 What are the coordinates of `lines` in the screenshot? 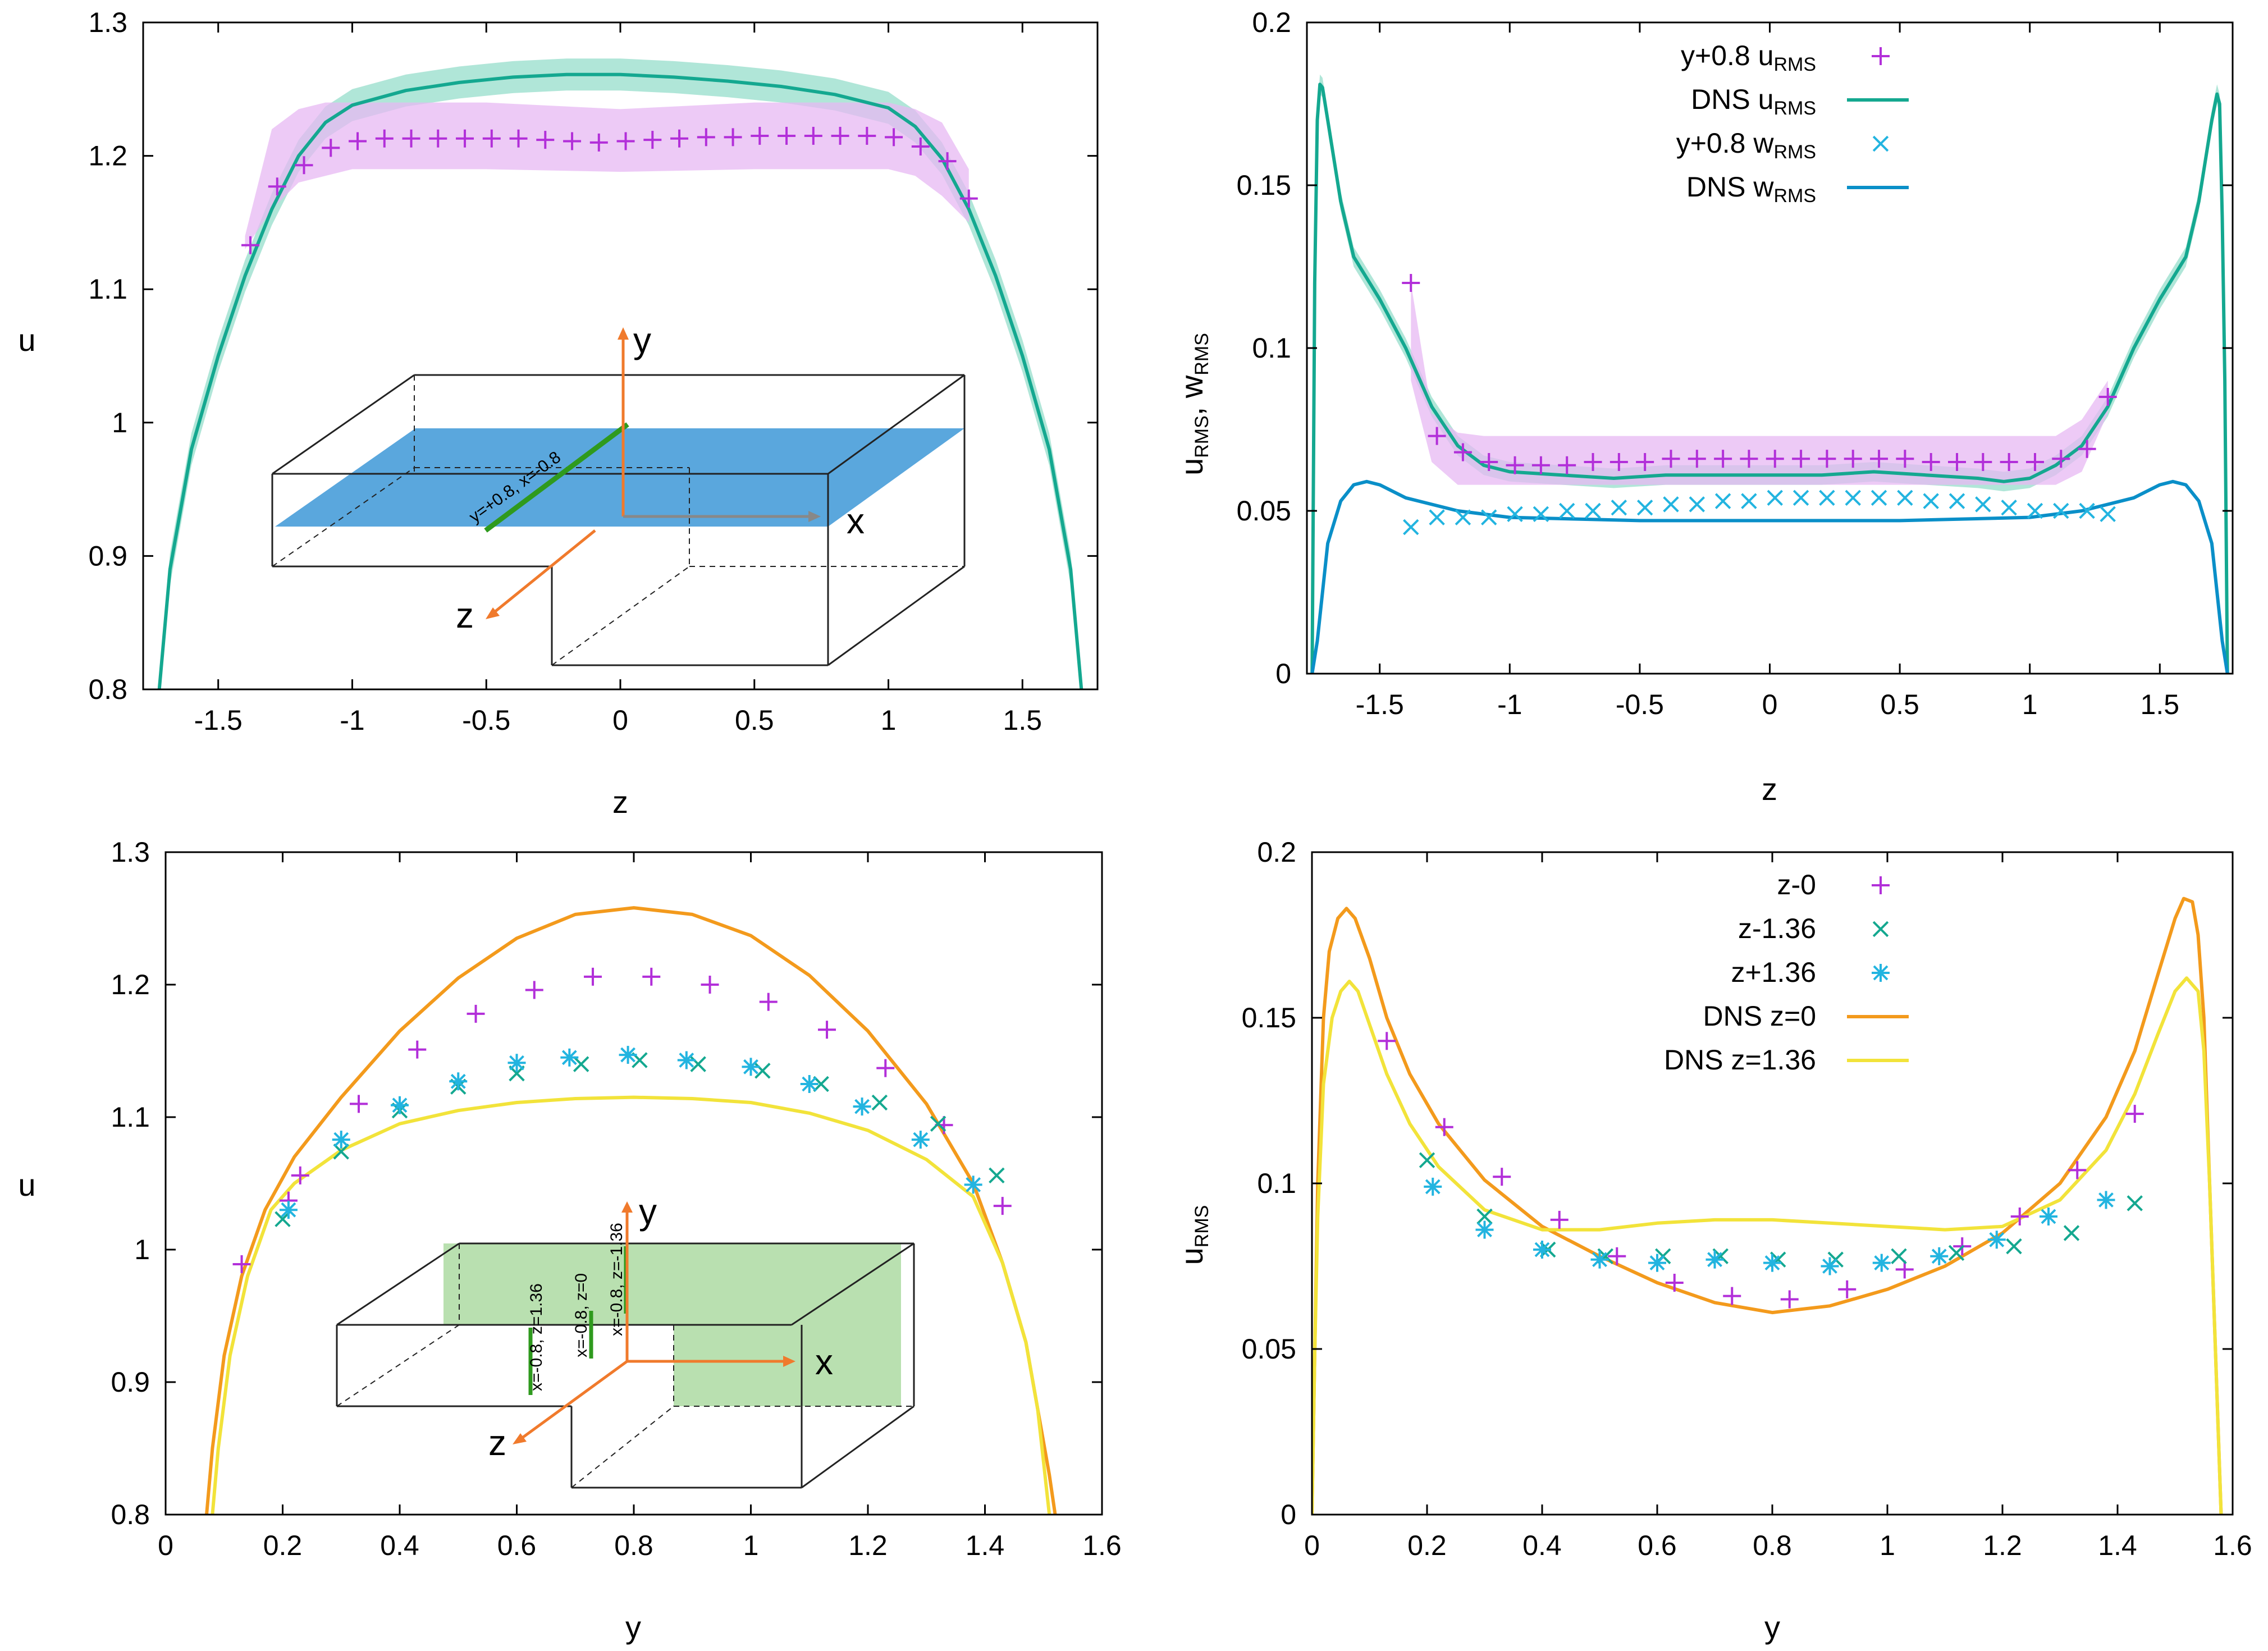 It's located at (1769, 378).